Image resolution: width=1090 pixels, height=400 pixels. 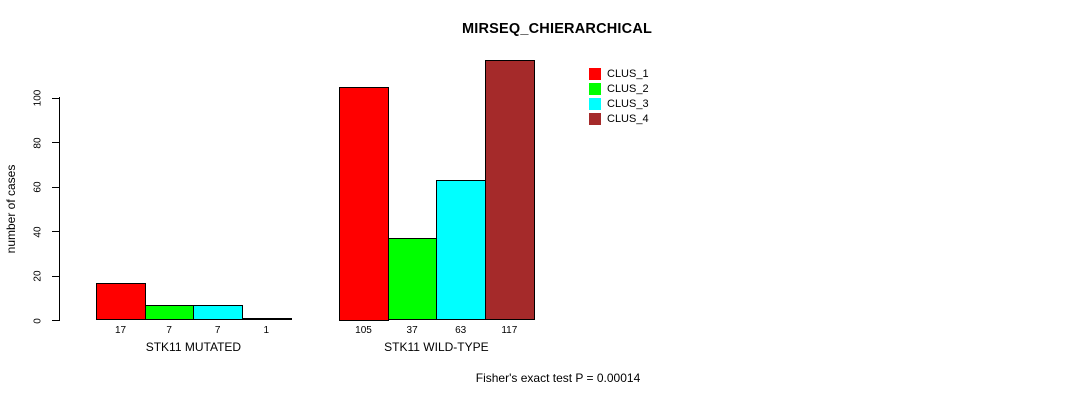 What do you see at coordinates (38, 276) in the screenshot?
I see `y-axis-tick-label: 20` at bounding box center [38, 276].